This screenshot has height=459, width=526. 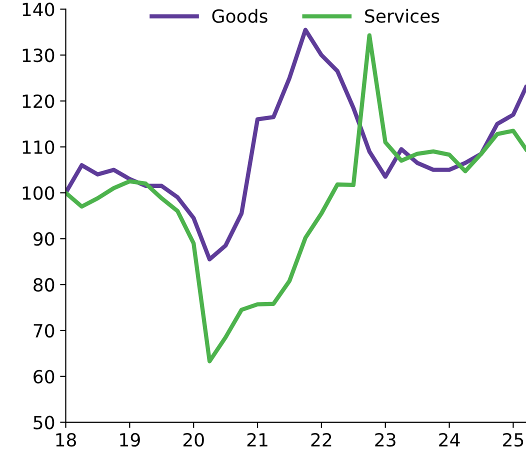 I want to click on y-tick-label: 90, so click(x=43, y=239).